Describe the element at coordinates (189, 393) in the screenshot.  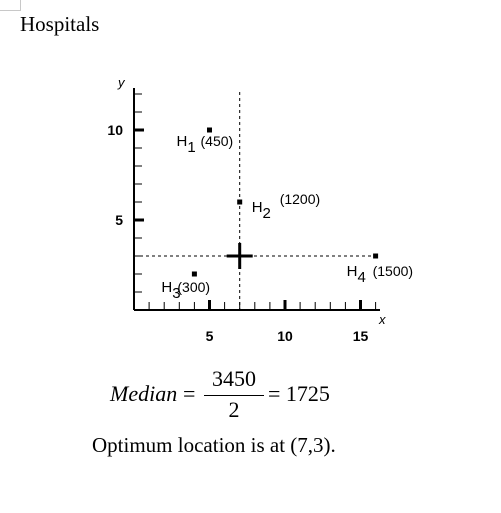
I see `equals-sign: =` at that location.